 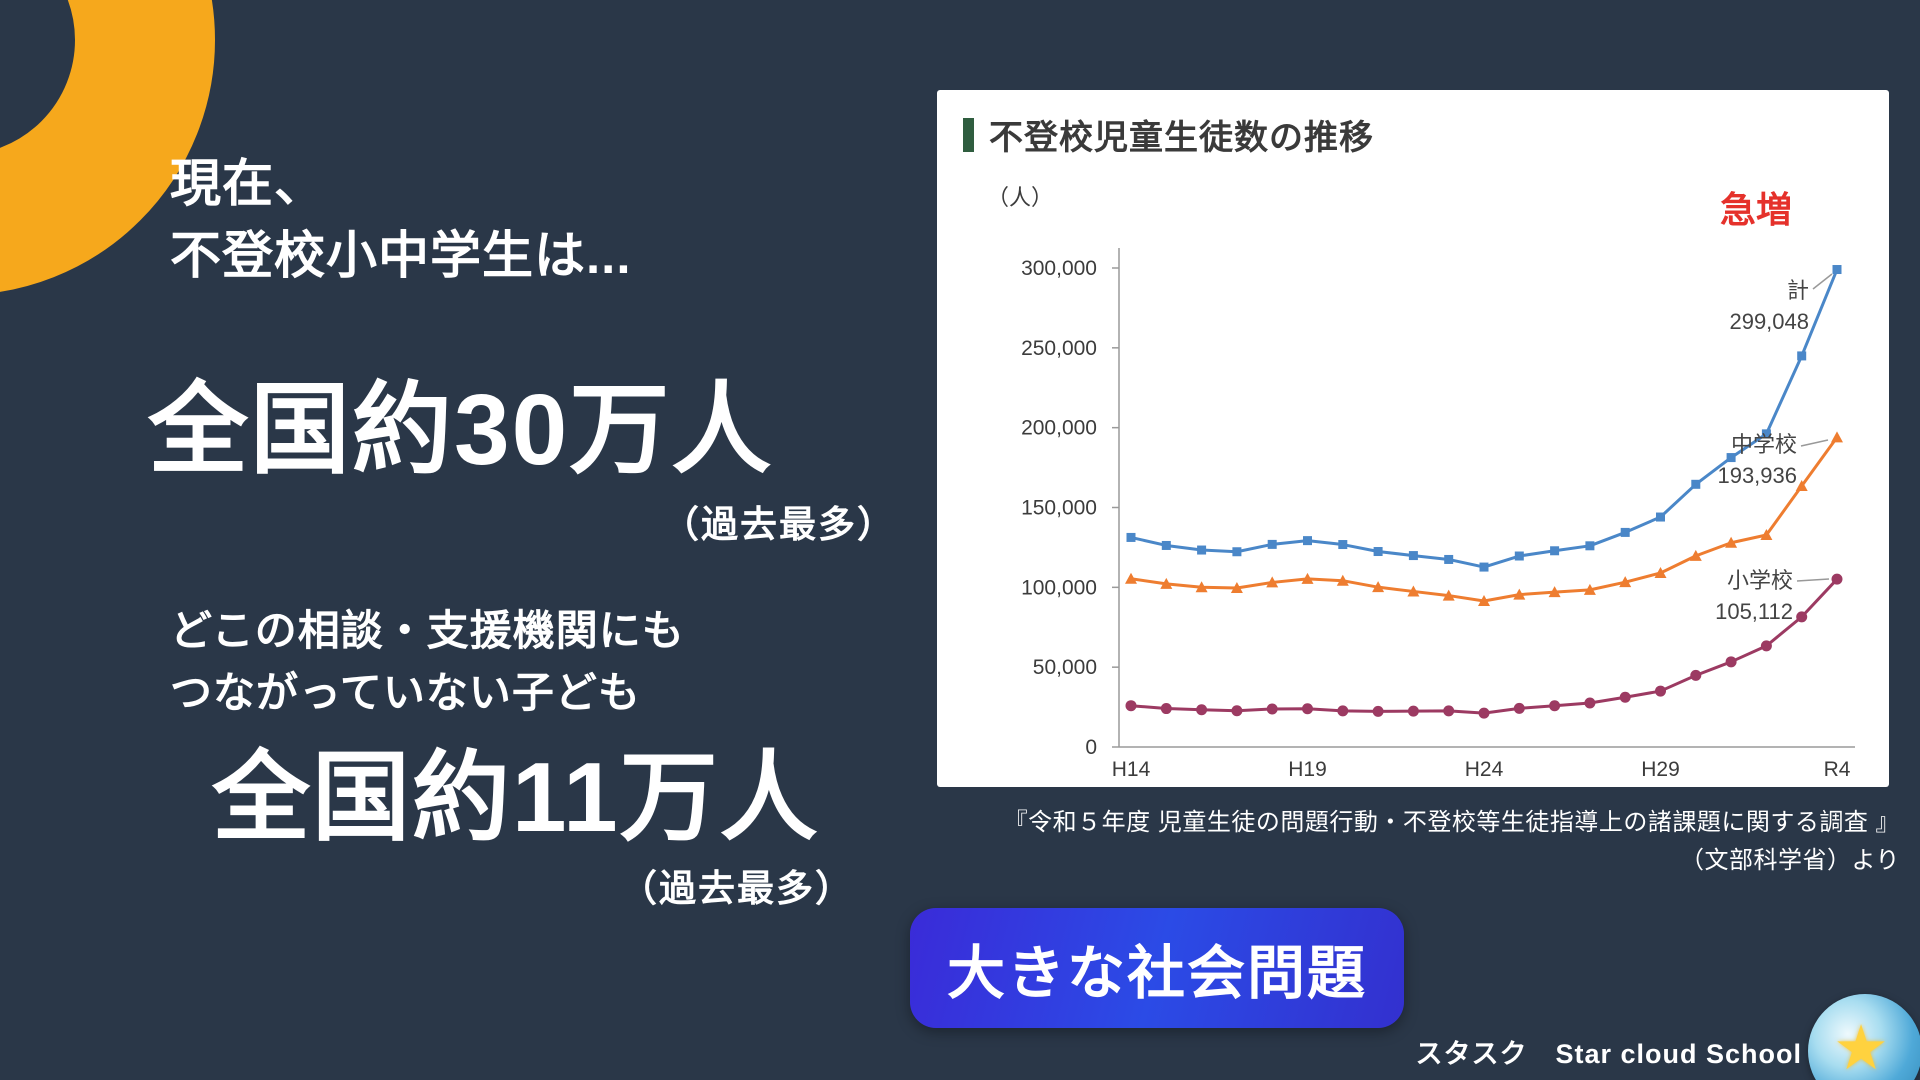 What do you see at coordinates (1861, 1046) in the screenshot?
I see `star-icon: ★` at bounding box center [1861, 1046].